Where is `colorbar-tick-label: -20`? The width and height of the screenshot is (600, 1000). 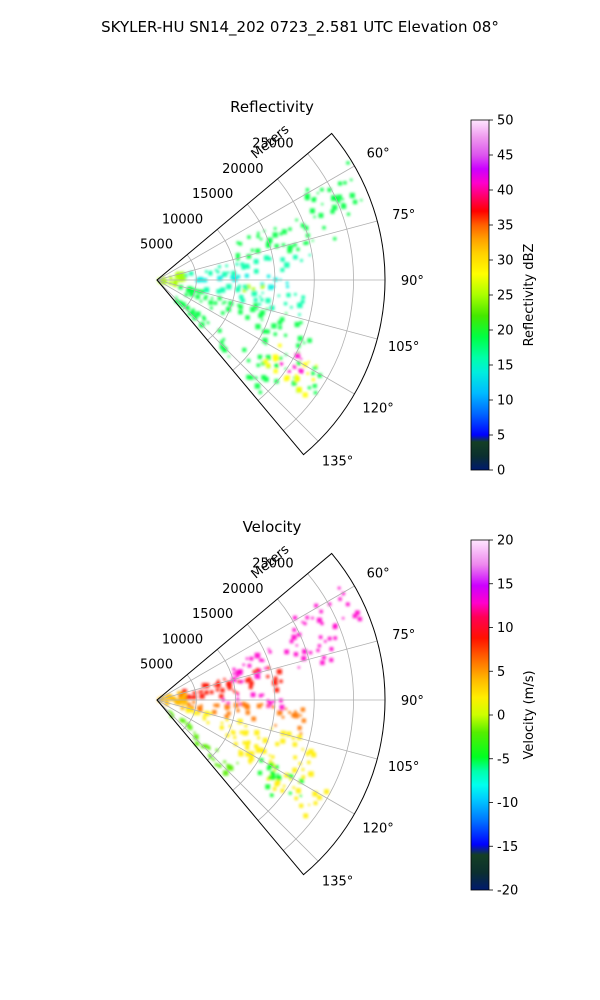
colorbar-tick-label: -20 is located at coordinates (507, 891).